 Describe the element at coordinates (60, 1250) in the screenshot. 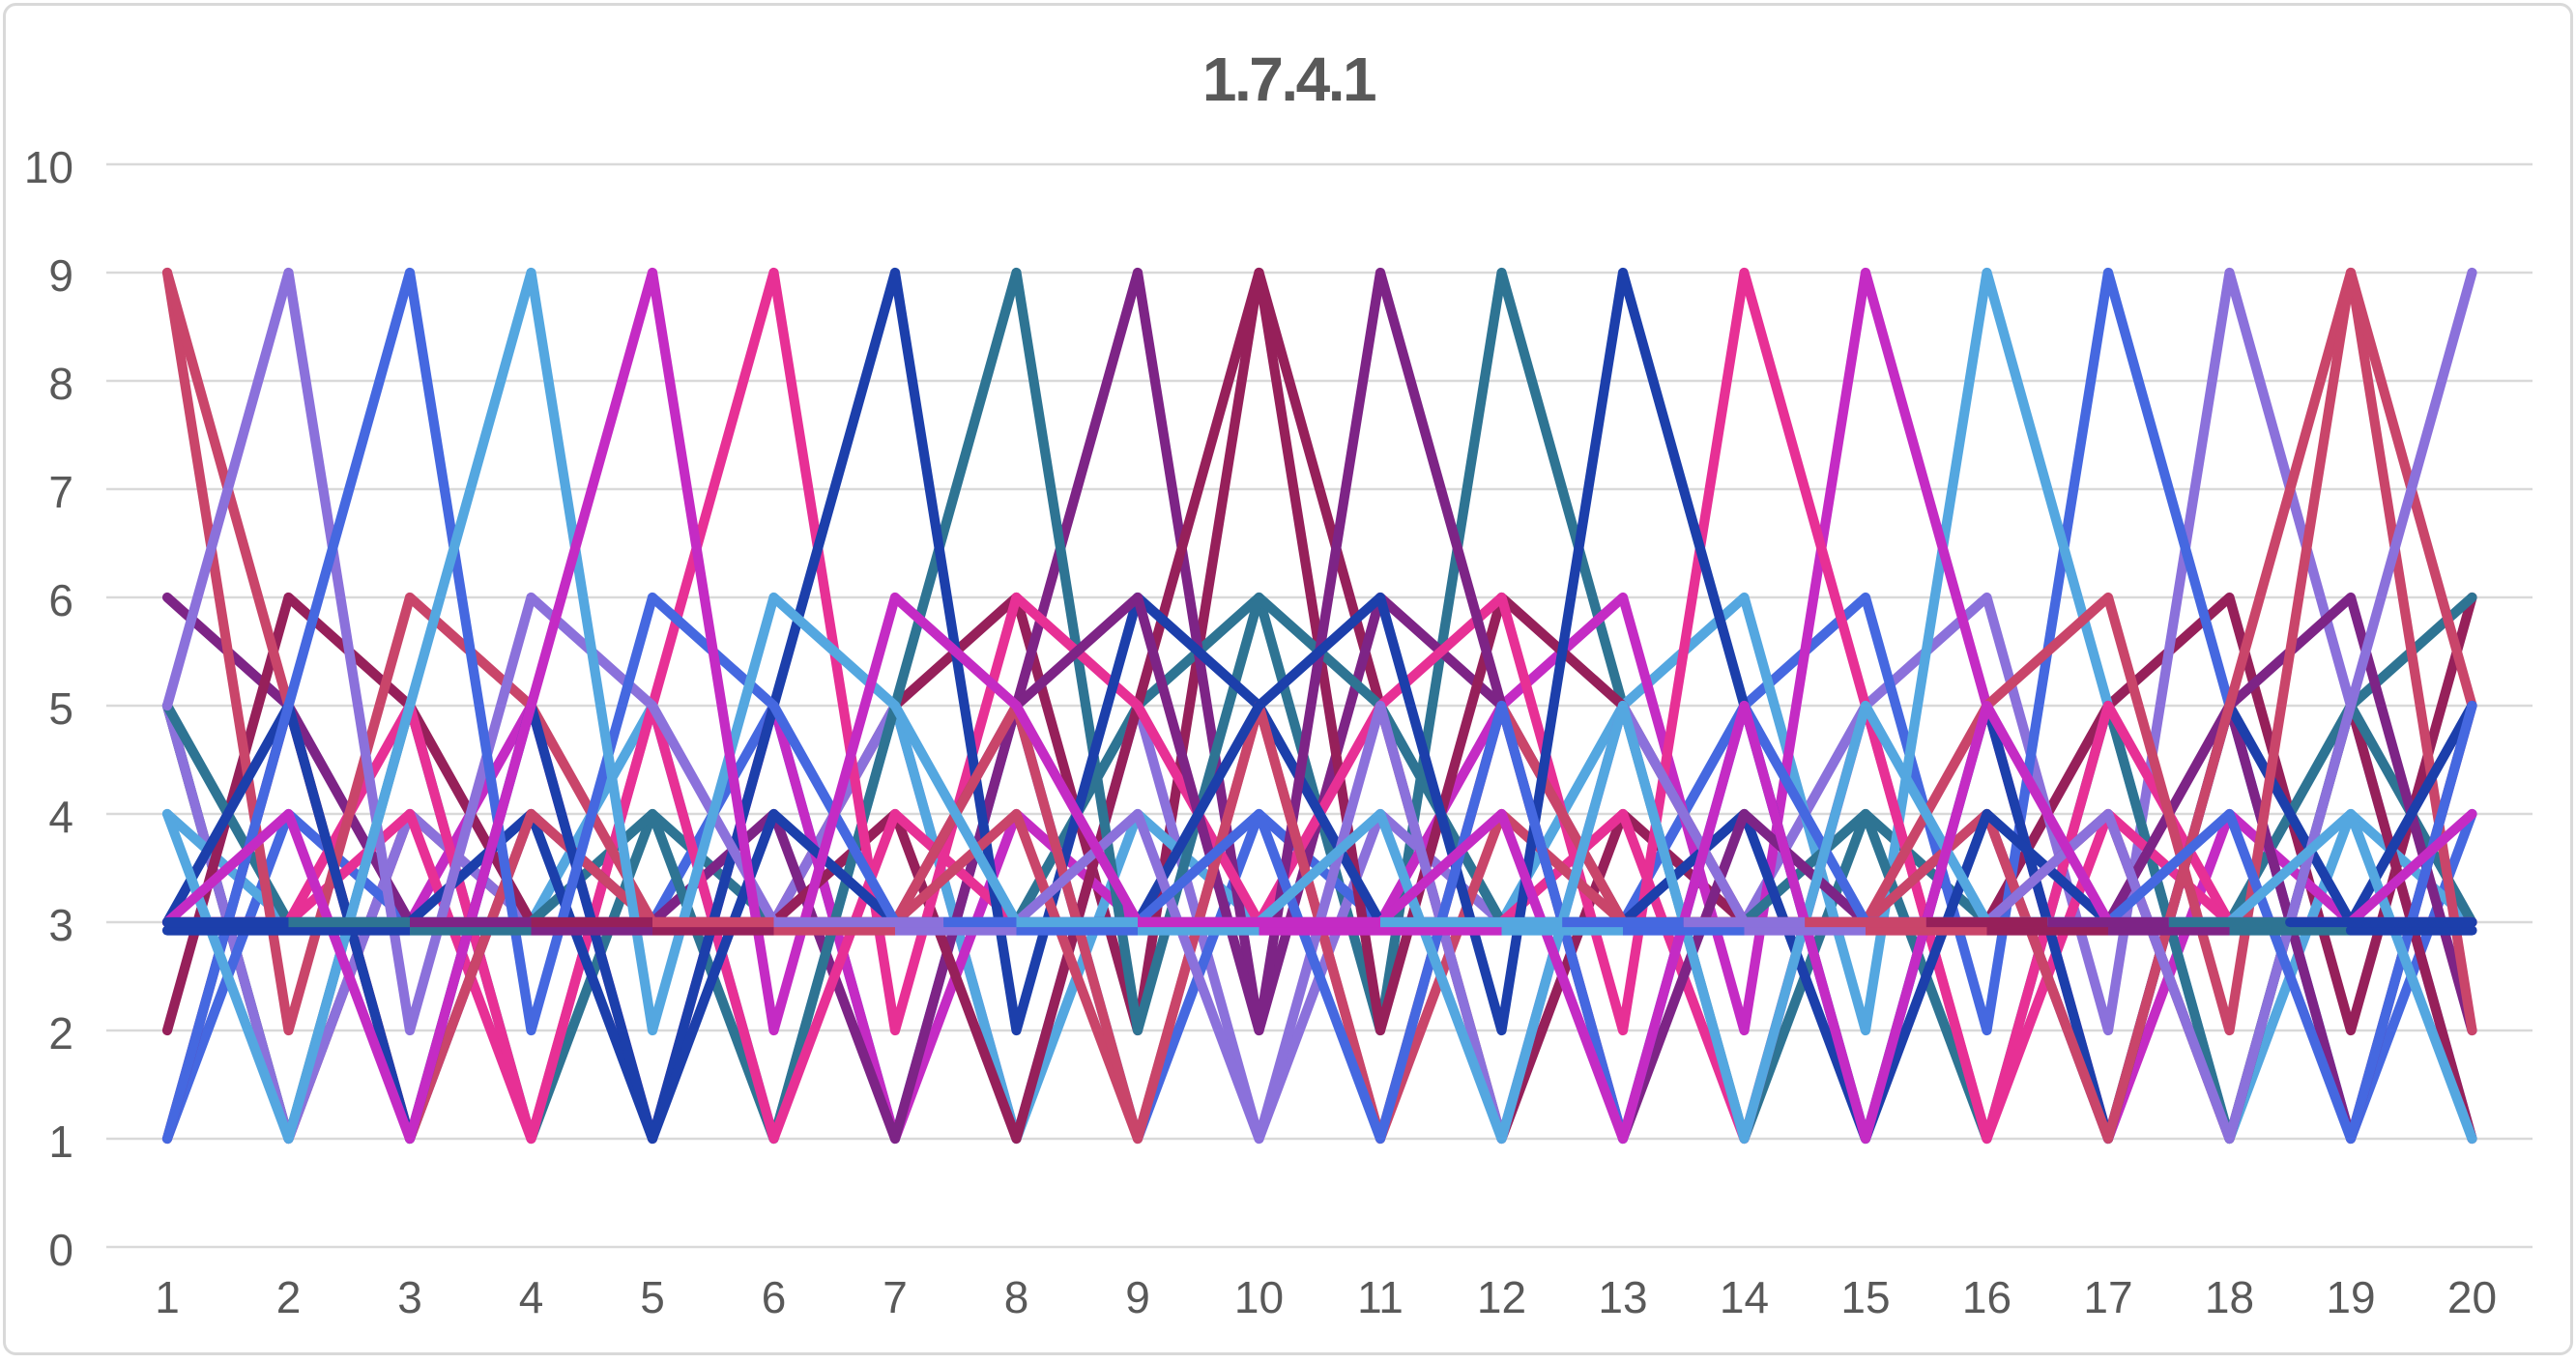

I see `svg-text: 0` at that location.